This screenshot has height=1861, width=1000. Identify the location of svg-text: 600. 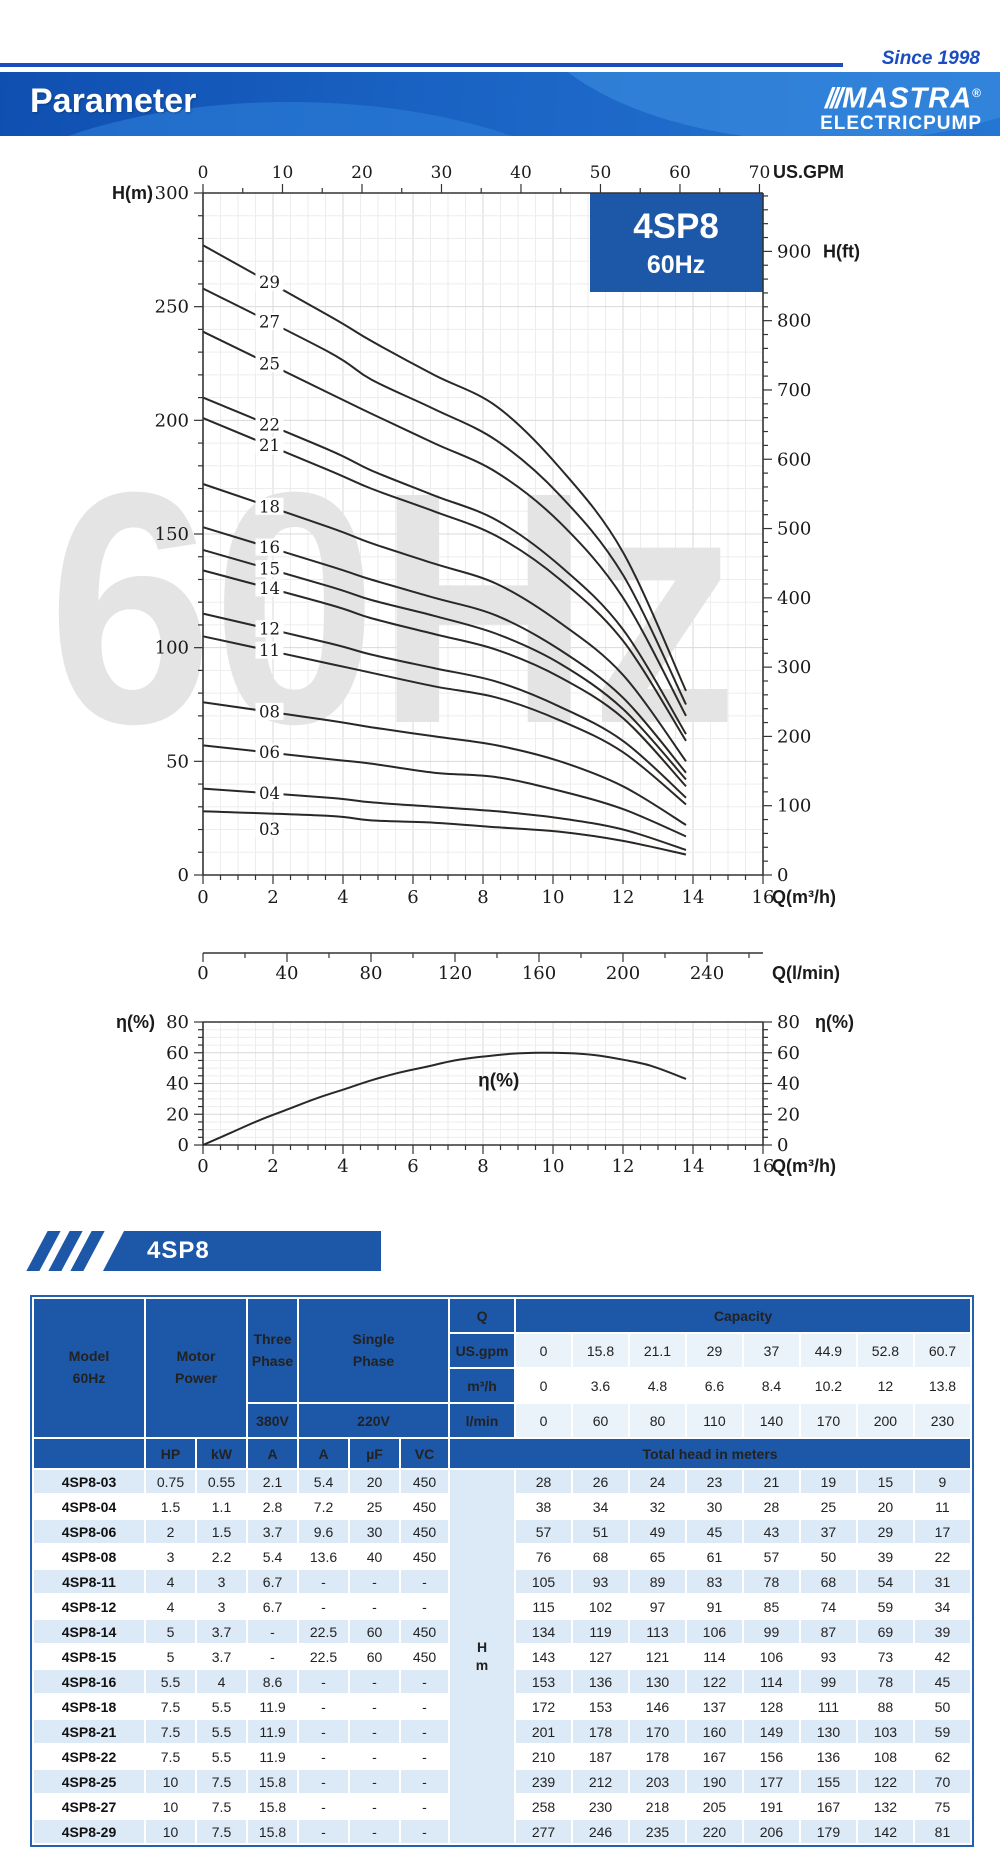
(794, 459).